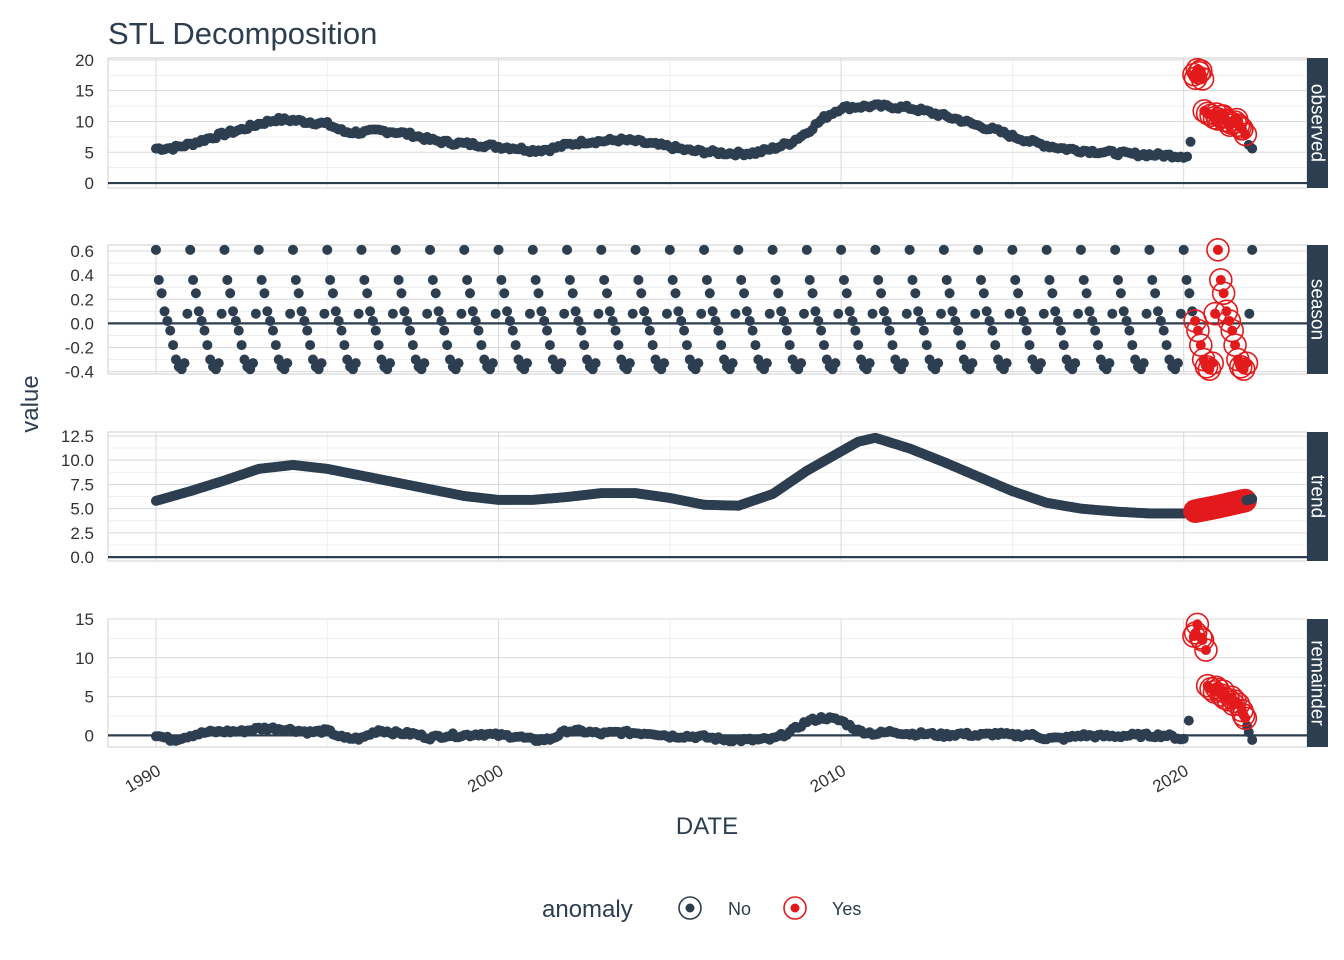 This screenshot has width=1344, height=960. I want to click on y-tick-label: 0.4, so click(82, 275).